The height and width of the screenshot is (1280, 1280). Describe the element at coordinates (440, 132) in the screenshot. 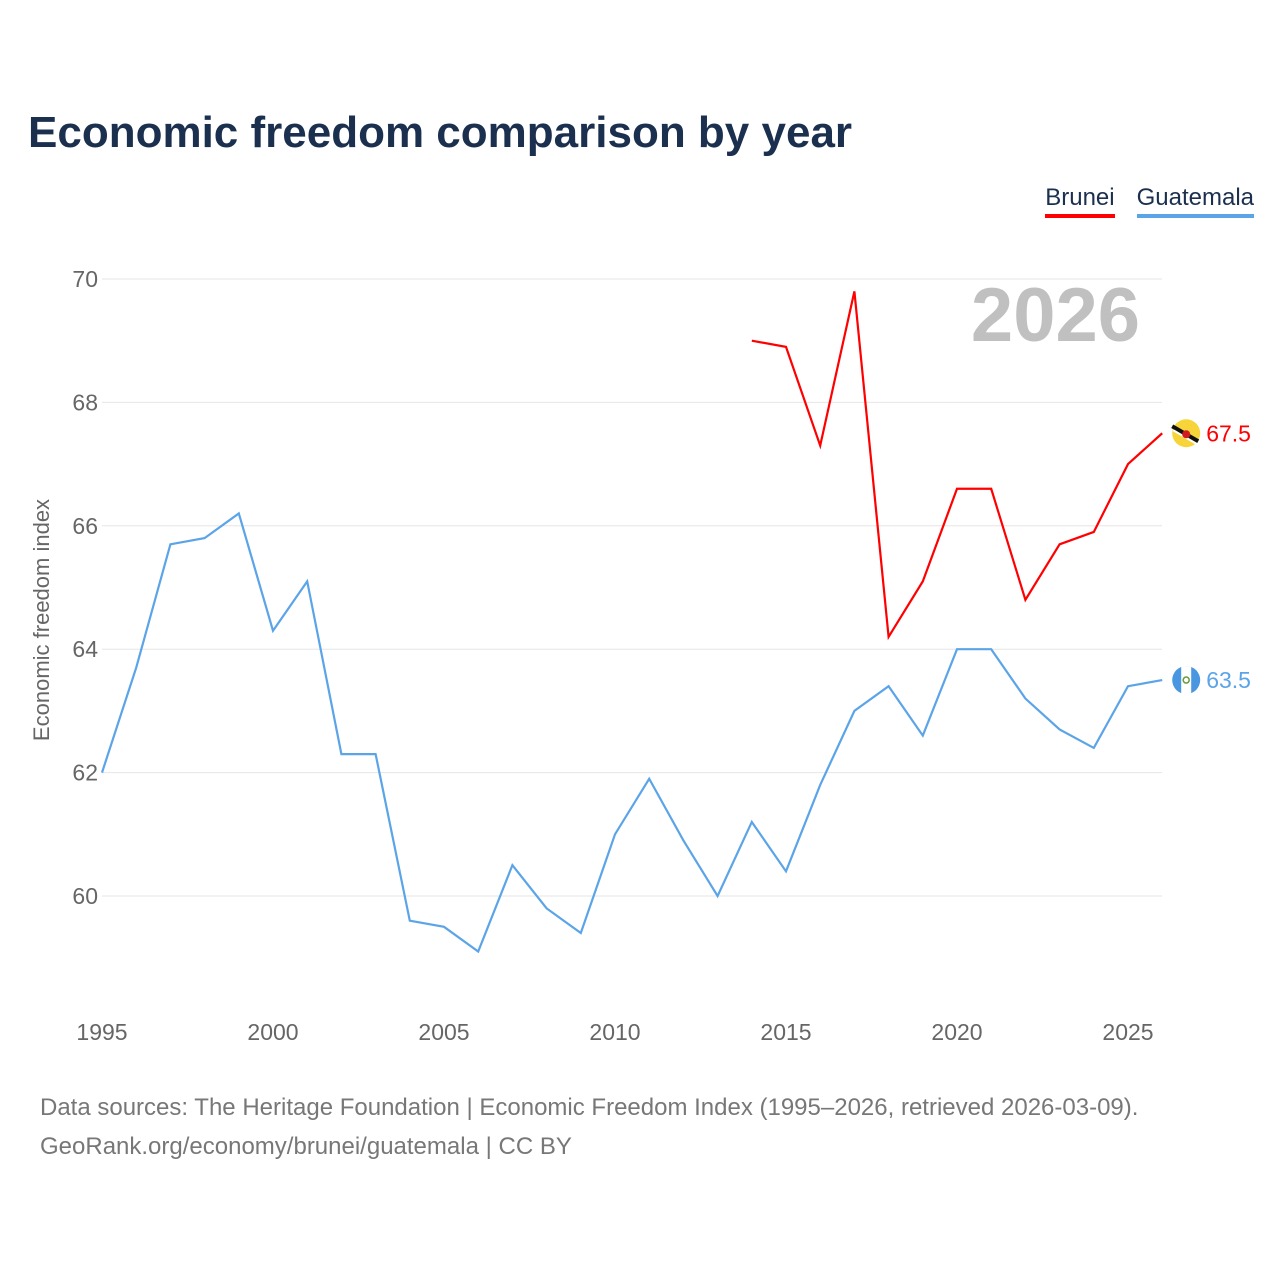

I see `chart-title: Economic freedom comparison by year` at that location.